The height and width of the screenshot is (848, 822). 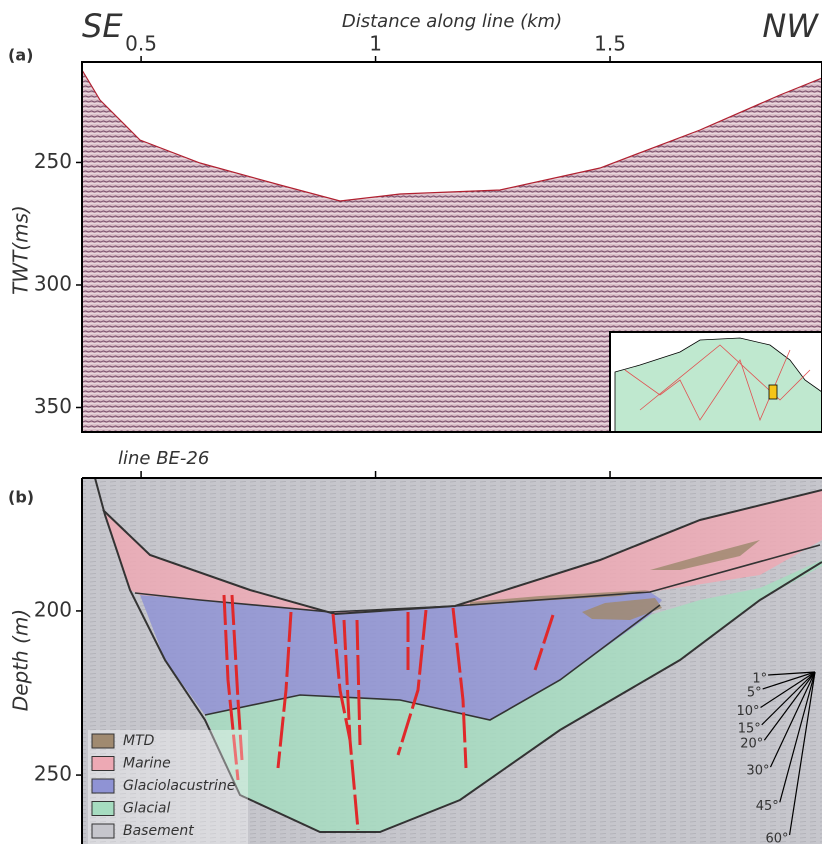 I want to click on x-axis-title: Distance along line (km), so click(x=452, y=21).